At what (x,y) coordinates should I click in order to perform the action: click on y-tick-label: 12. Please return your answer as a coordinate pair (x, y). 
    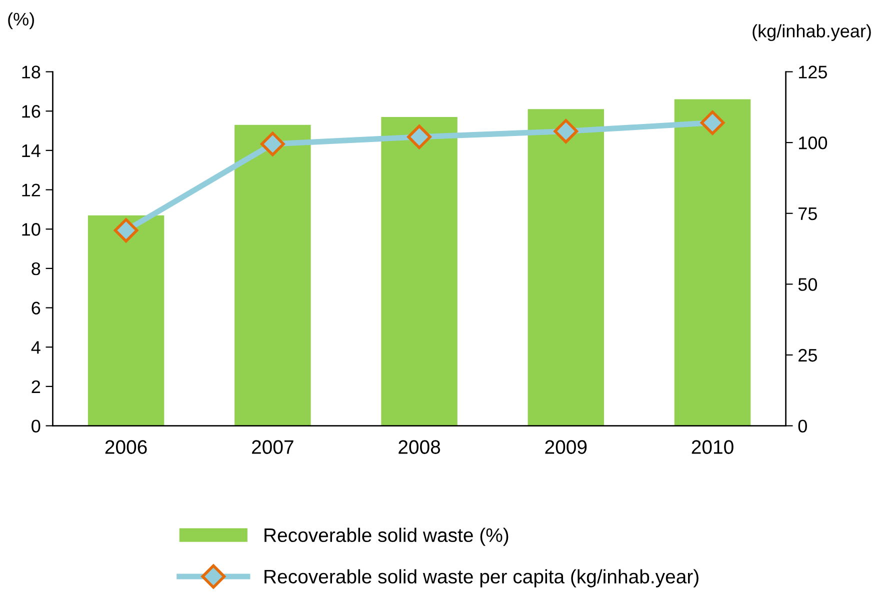
    Looking at the image, I should click on (31, 190).